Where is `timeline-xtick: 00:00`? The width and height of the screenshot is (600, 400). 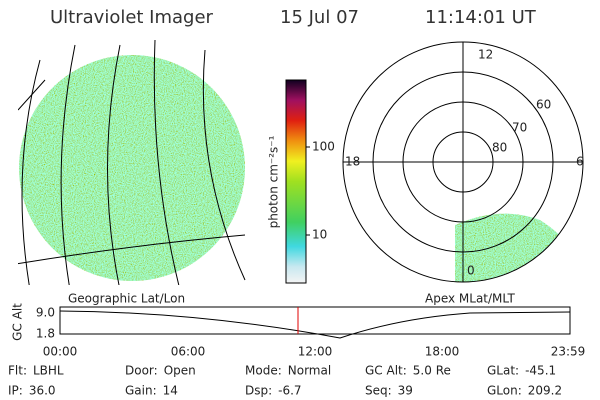
timeline-xtick: 00:00 is located at coordinates (60, 352).